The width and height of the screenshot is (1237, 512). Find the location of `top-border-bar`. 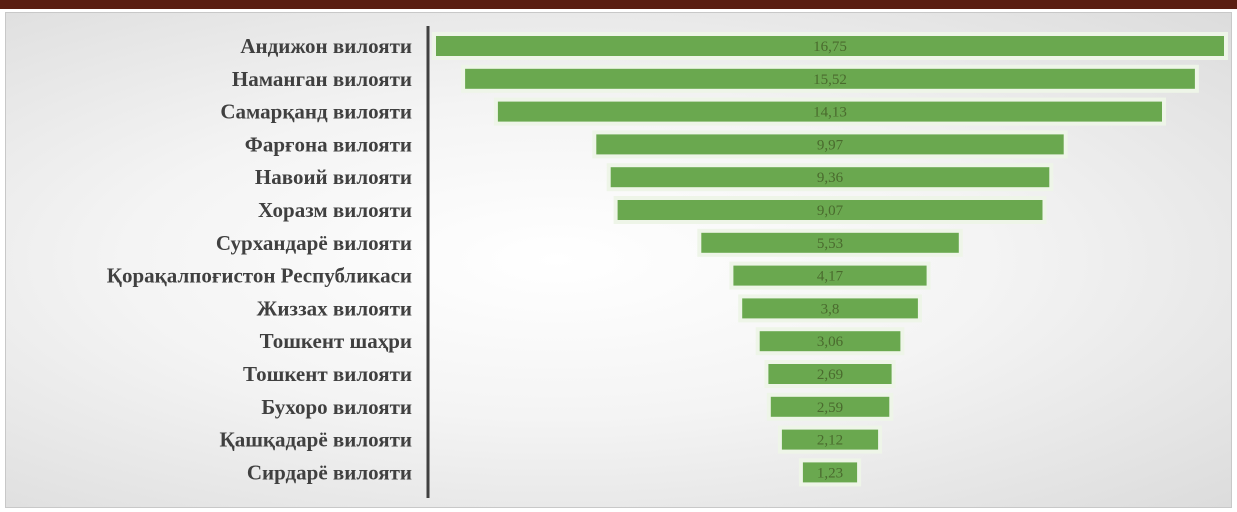

top-border-bar is located at coordinates (618, 4).